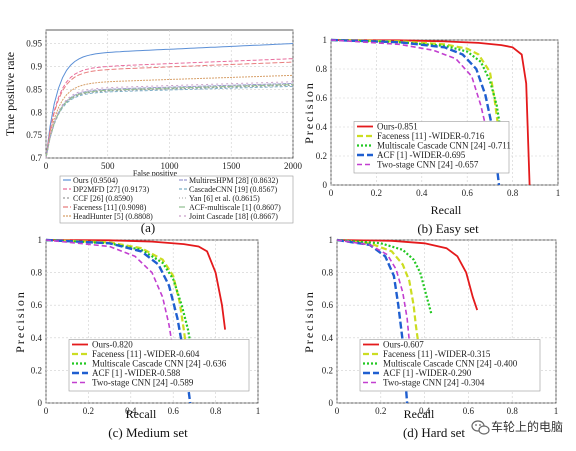  What do you see at coordinates (233, 180) in the screenshot?
I see `legend-entry: MultiresHPM [28] (0.8632)` at bounding box center [233, 180].